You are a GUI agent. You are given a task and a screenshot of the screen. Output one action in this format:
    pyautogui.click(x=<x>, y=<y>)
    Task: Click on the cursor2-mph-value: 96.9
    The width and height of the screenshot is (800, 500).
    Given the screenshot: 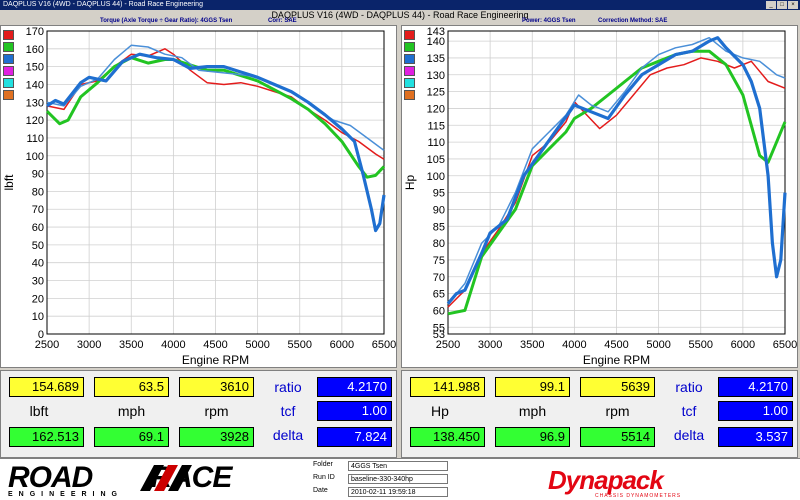 What is the action you would take?
    pyautogui.click(x=532, y=437)
    